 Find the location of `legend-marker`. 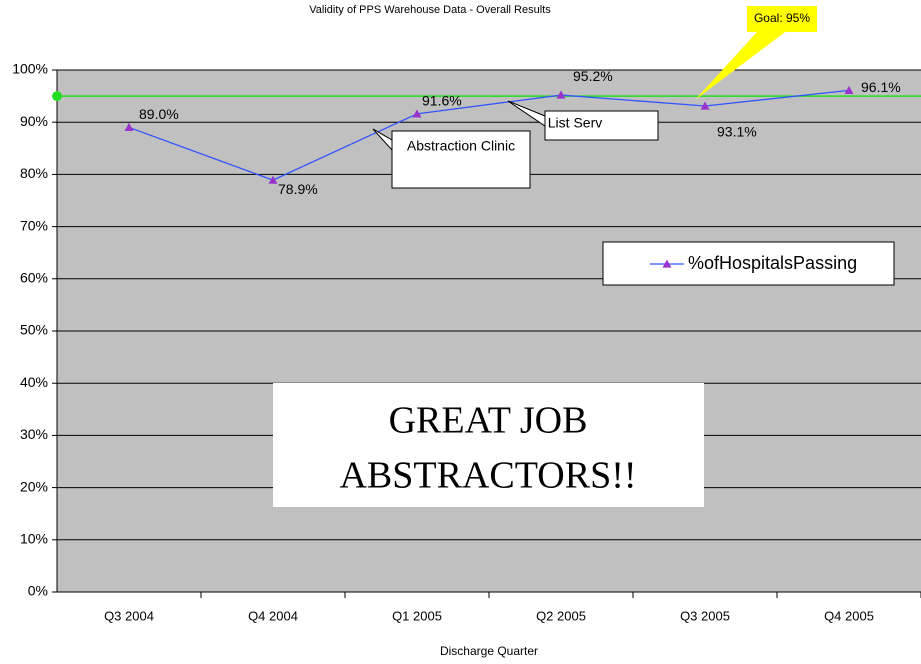

legend-marker is located at coordinates (667, 263).